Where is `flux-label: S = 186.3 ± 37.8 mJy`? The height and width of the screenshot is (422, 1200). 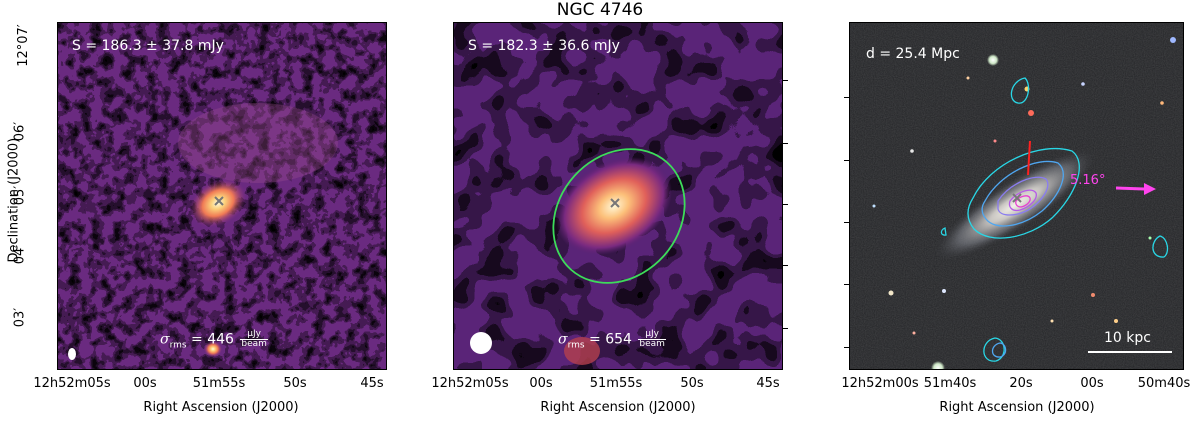 flux-label: S = 186.3 ± 37.8 mJy is located at coordinates (148, 46).